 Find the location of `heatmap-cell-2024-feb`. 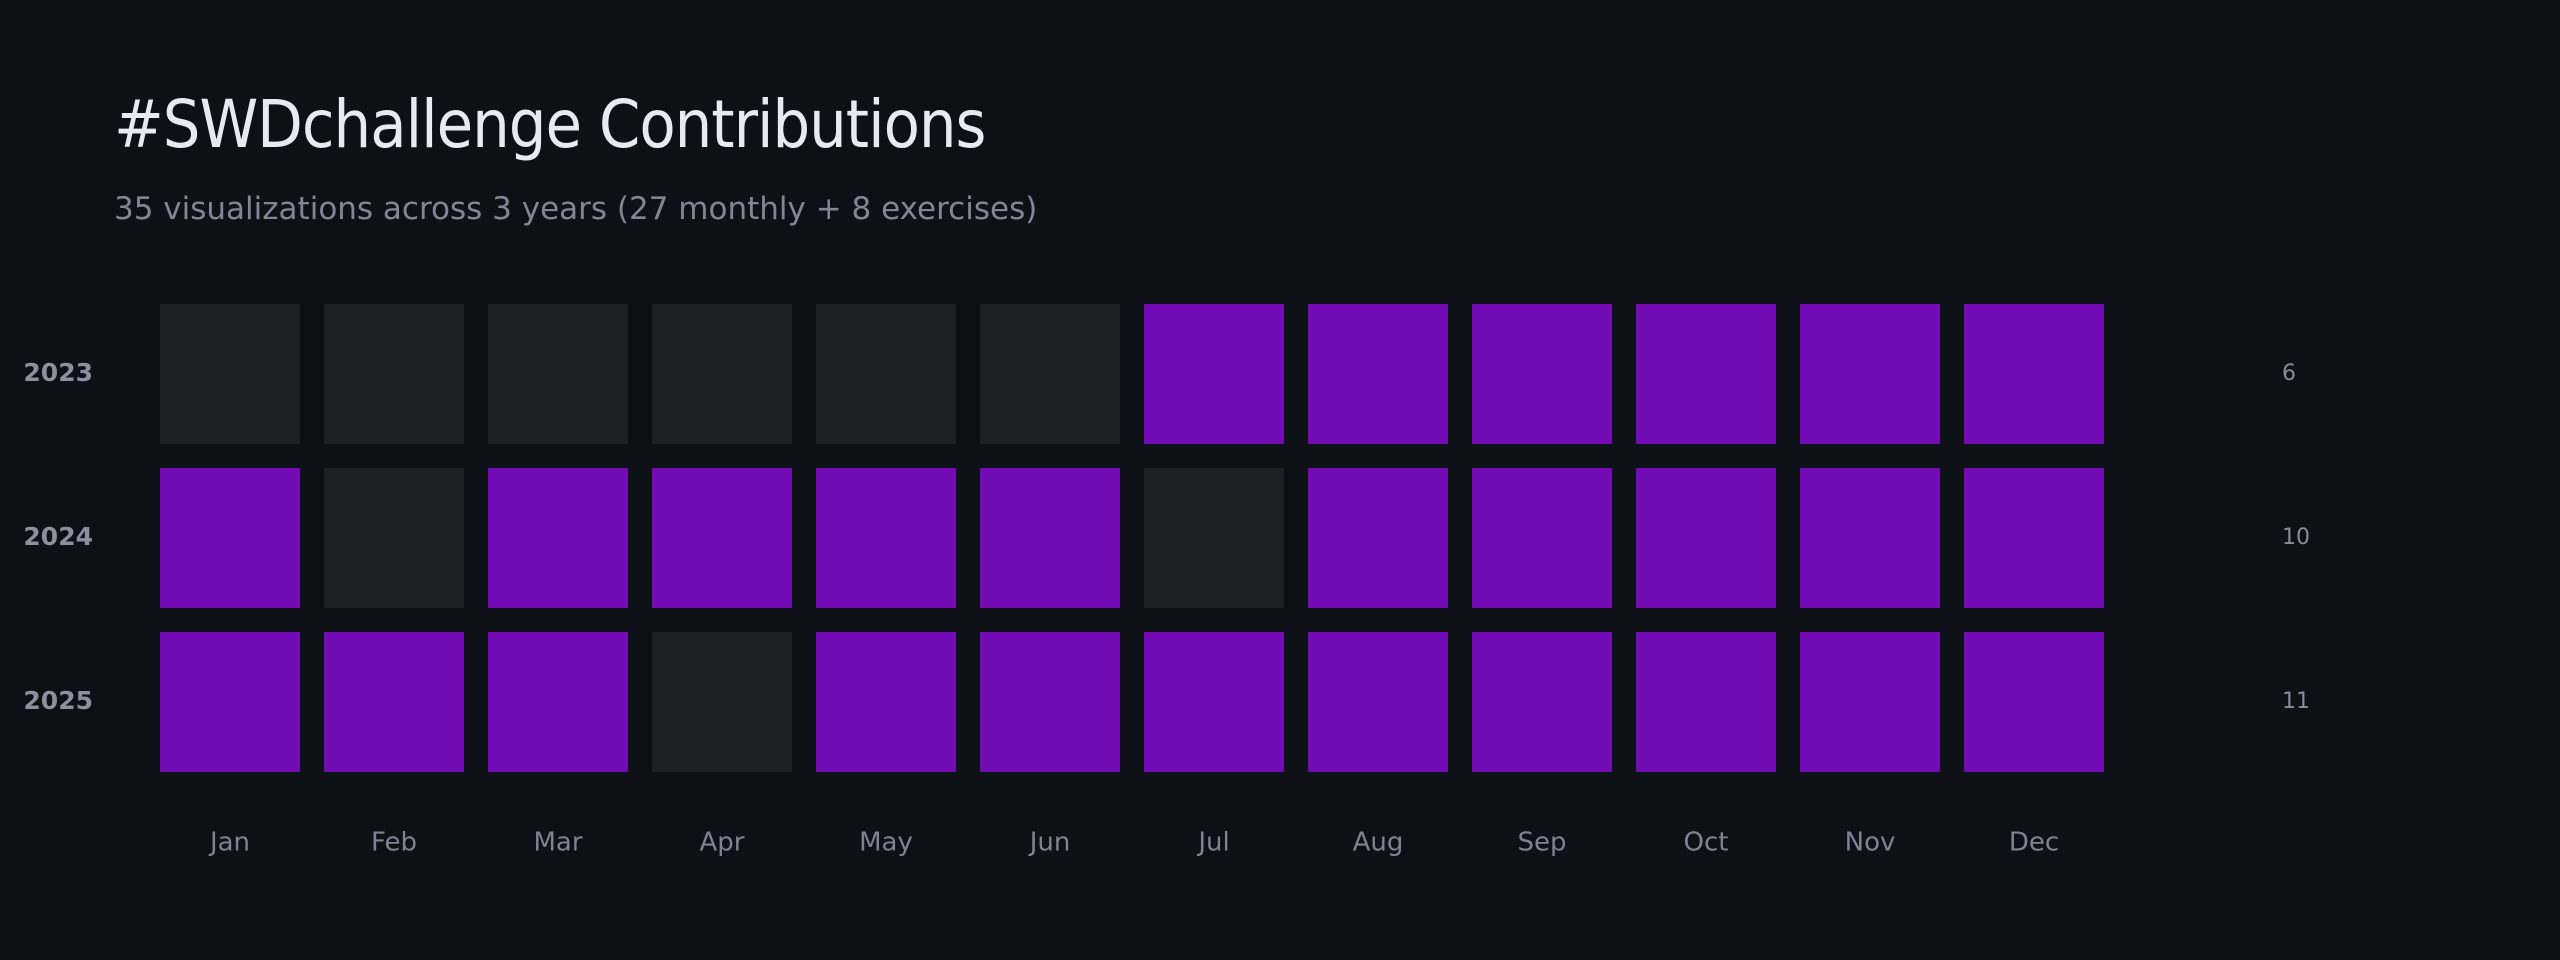

heatmap-cell-2024-feb is located at coordinates (394, 538).